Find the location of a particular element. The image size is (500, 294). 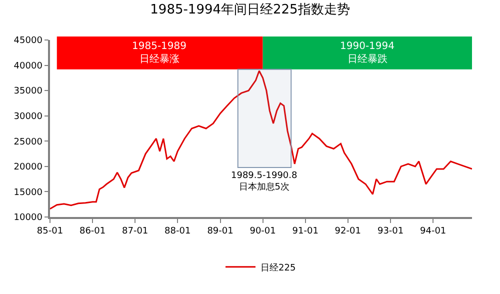

x-tick-label: 89-01 is located at coordinates (220, 231).